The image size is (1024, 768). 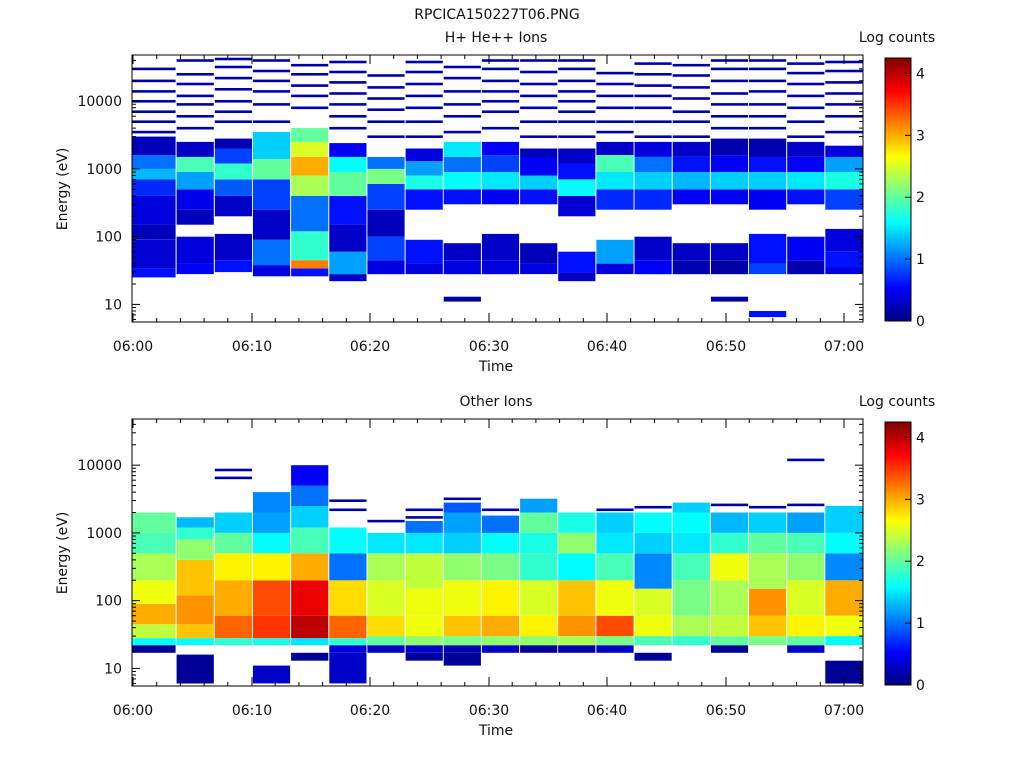 I want to click on panel-bottom-colorbar-ticks: 0 1 2 3 4, so click(x=915, y=562).